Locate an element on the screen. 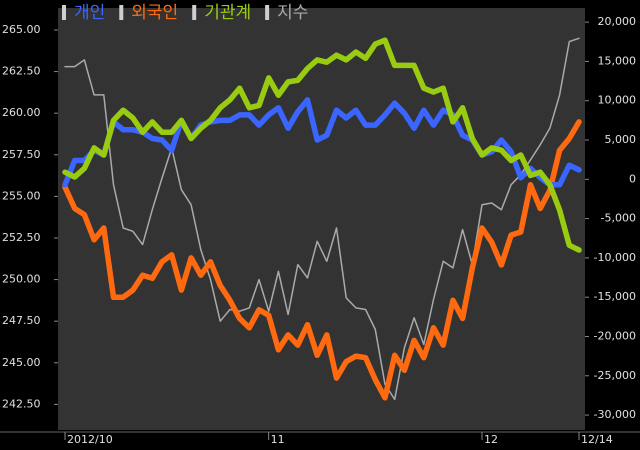 The image size is (640, 450). y2-tick-label: 15,000 is located at coordinates (617, 60).